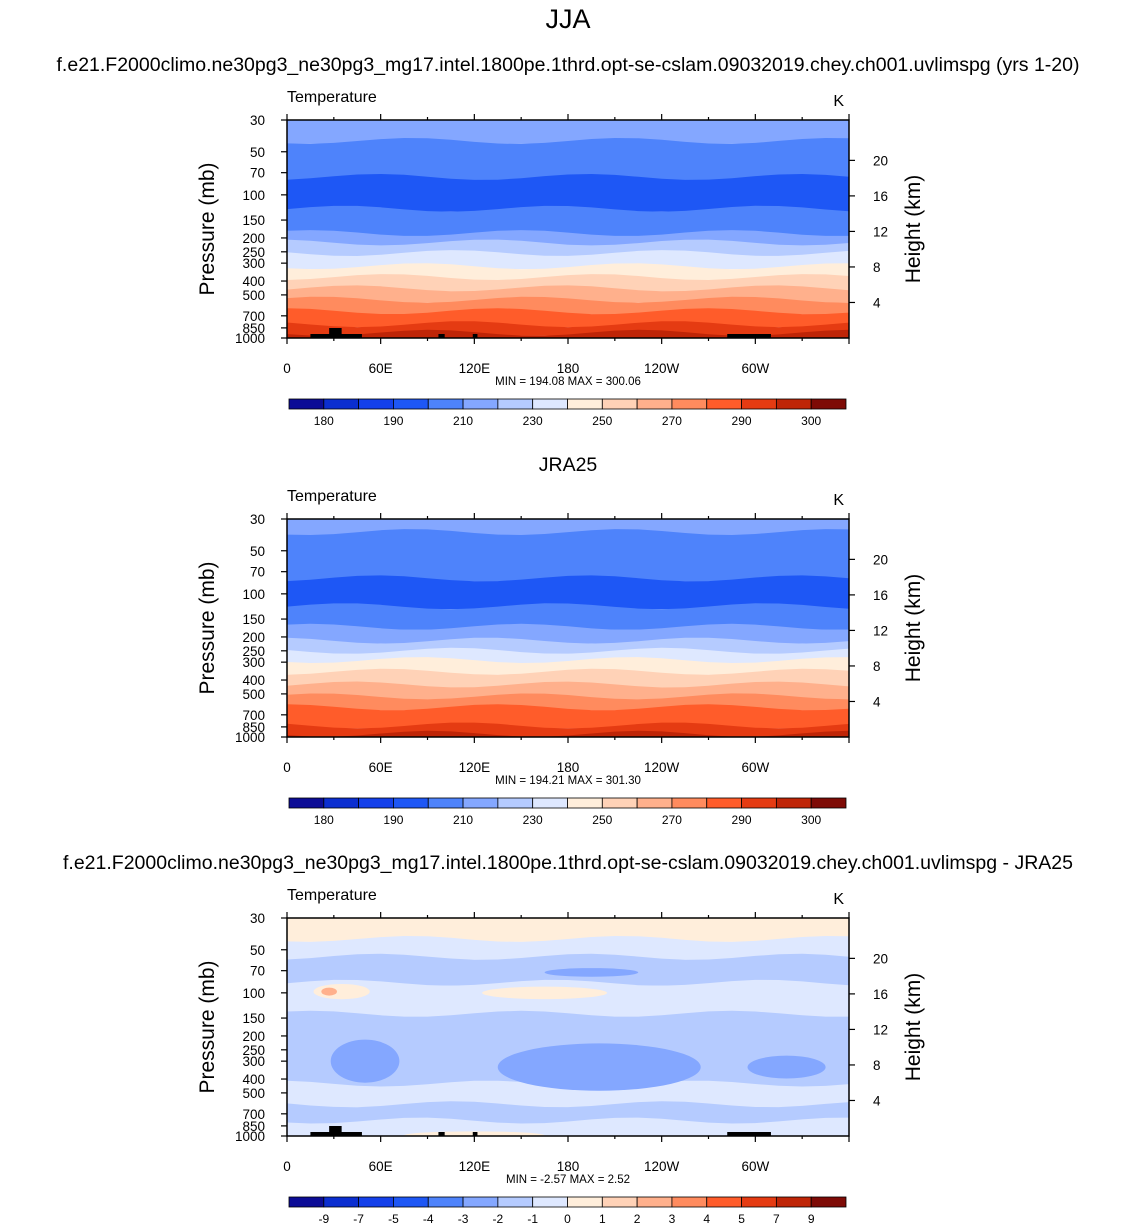 The height and width of the screenshot is (1227, 1137). I want to click on colorbar-label: -7, so click(358, 1219).